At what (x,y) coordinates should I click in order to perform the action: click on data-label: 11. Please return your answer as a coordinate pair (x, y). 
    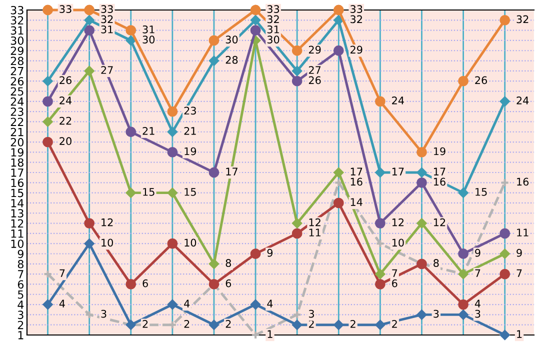
    Looking at the image, I should click on (314, 232).